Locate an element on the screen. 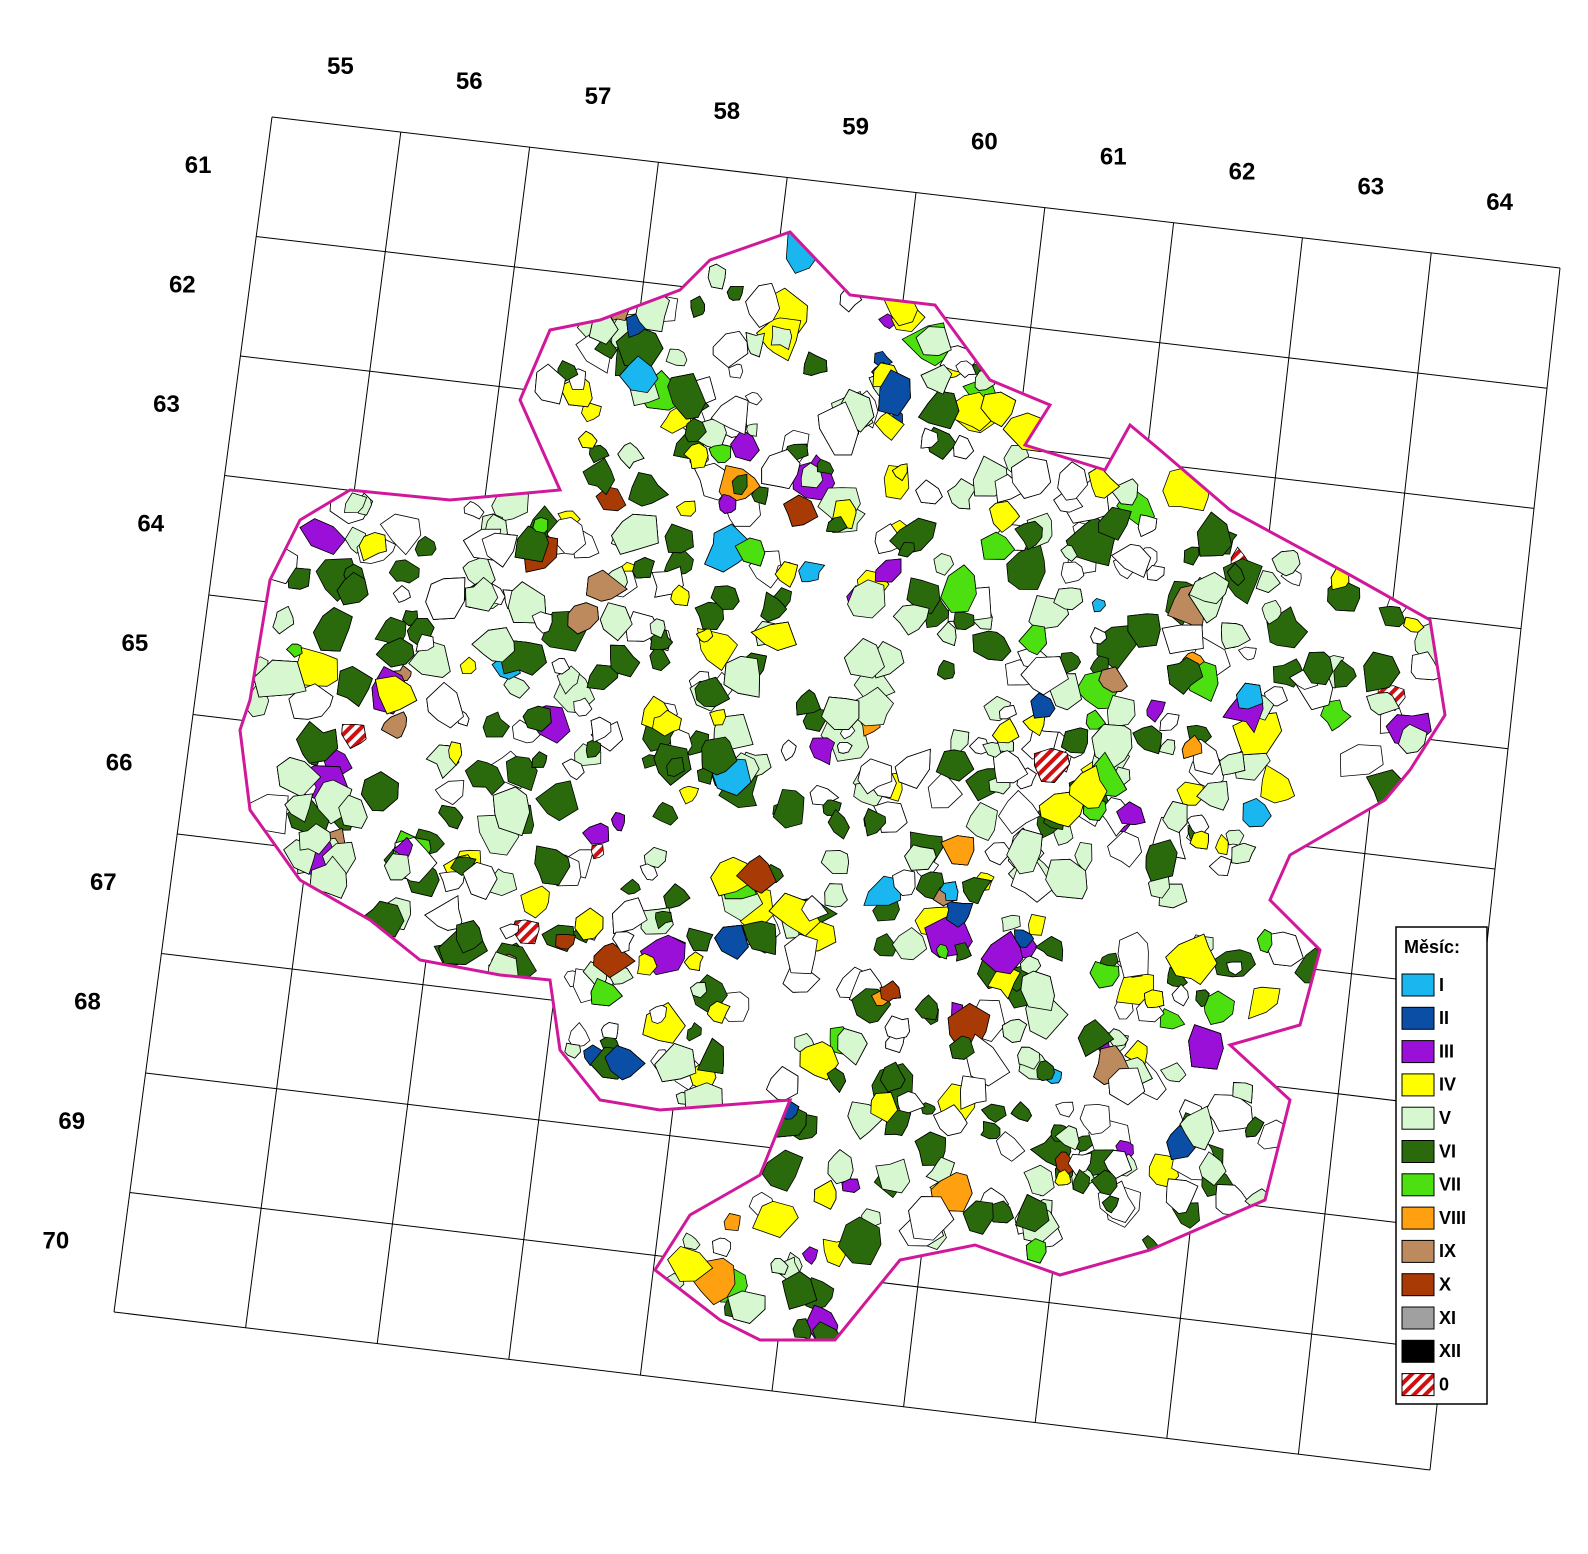 Image resolution: width=1588 pixels, height=1554 pixels. row-label: 68 is located at coordinates (87, 1002).